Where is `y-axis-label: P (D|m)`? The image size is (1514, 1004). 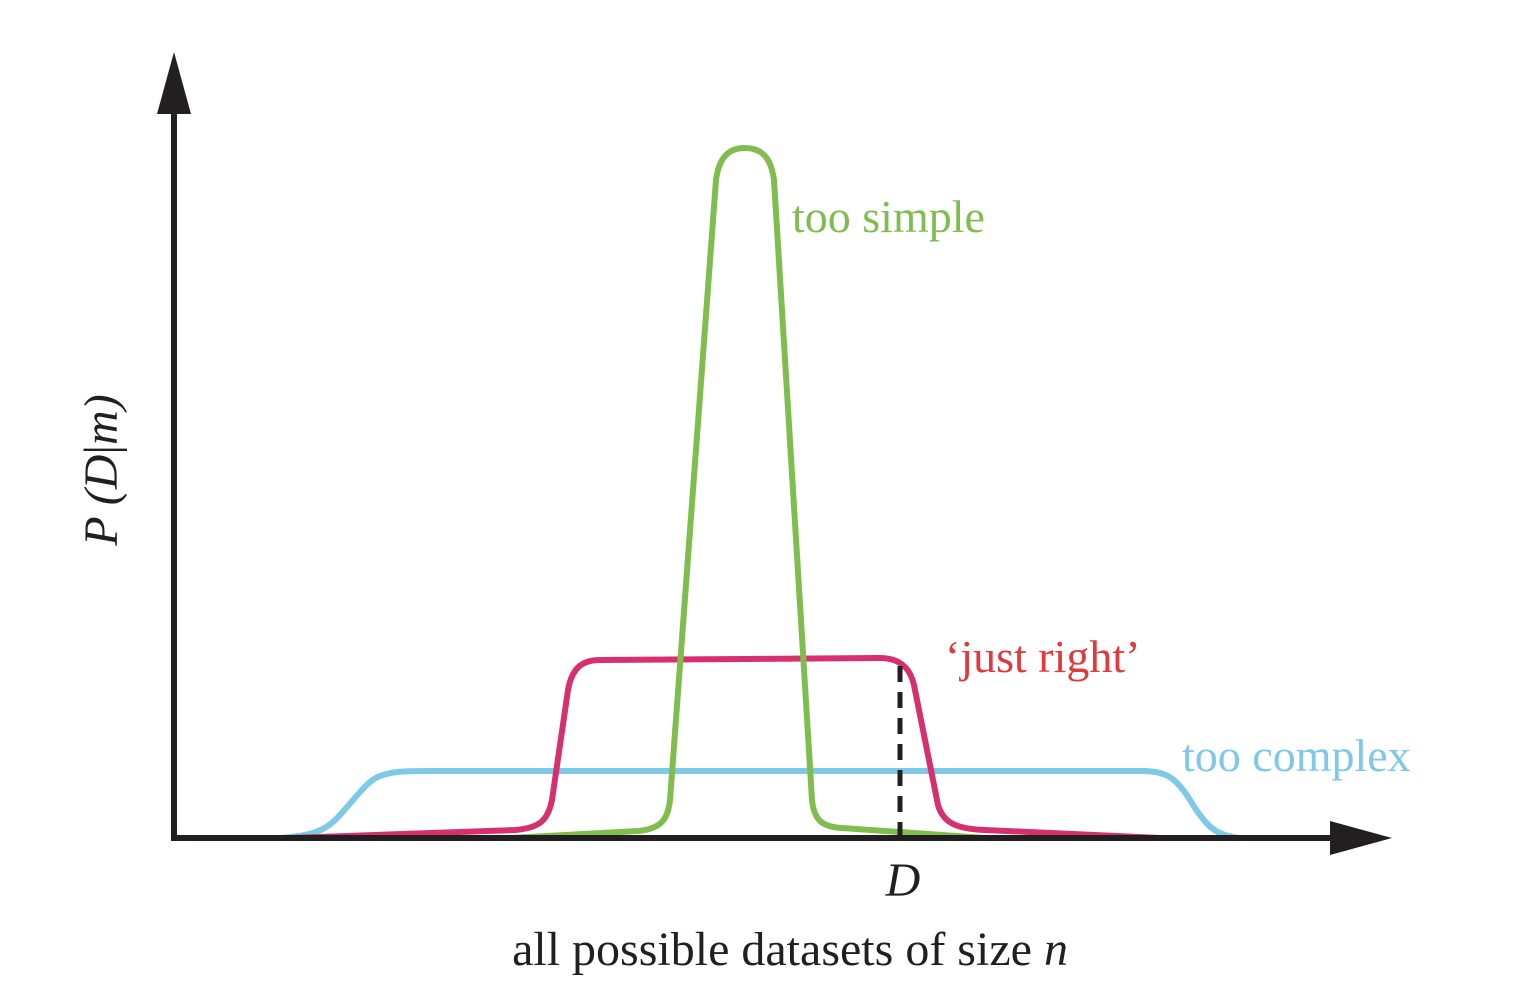 y-axis-label: P (D|m) is located at coordinates (101, 470).